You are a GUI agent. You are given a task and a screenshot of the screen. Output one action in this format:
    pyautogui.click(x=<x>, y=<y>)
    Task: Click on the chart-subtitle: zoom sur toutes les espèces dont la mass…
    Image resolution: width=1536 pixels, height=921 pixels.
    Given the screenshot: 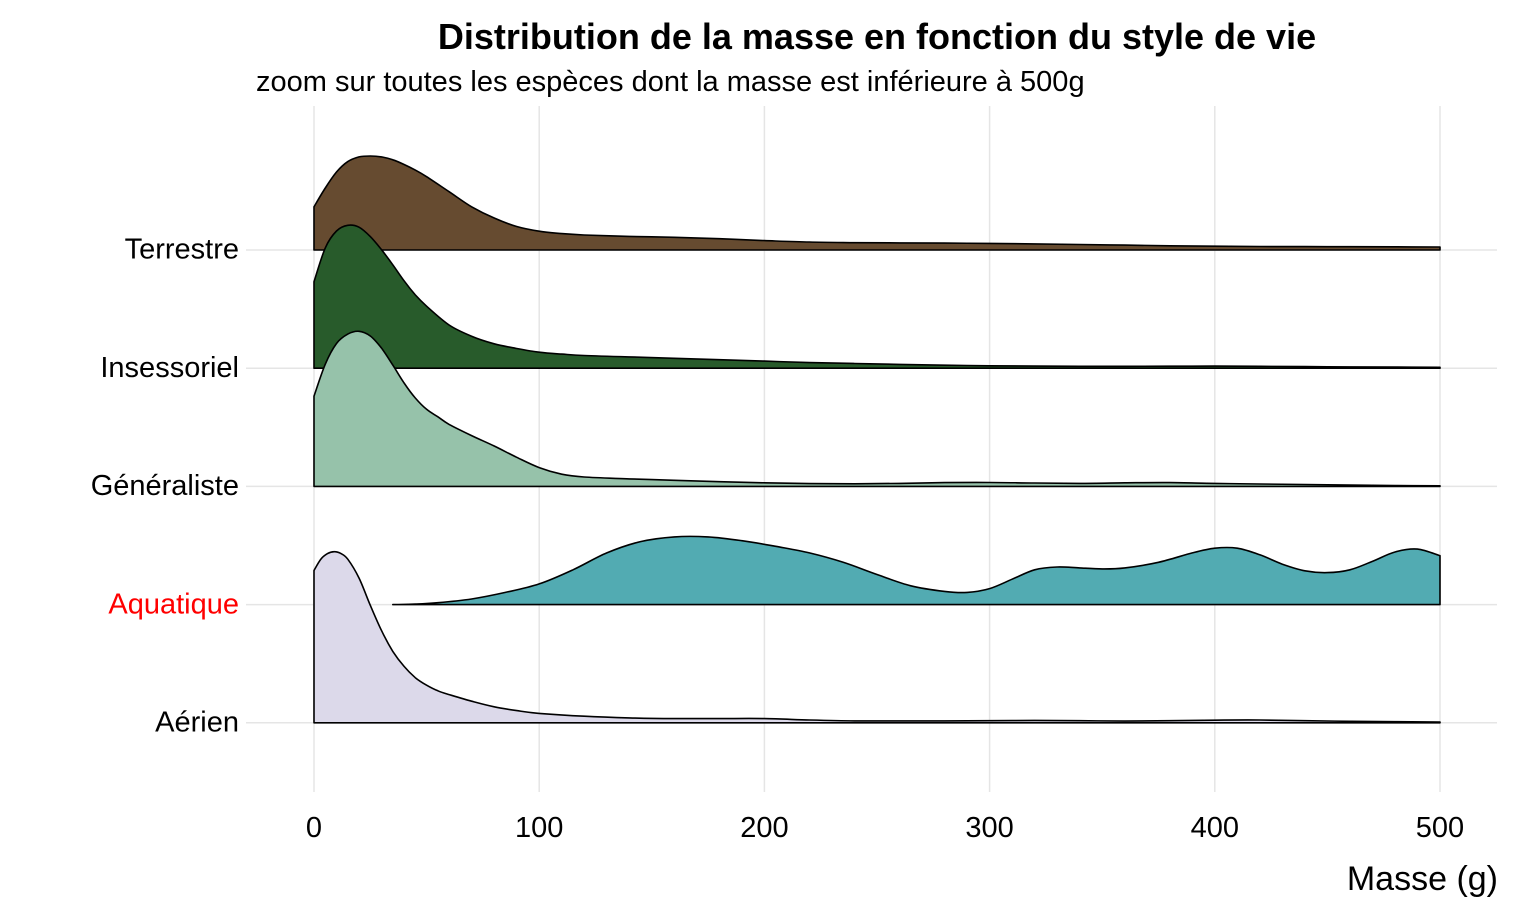 What is the action you would take?
    pyautogui.click(x=670, y=82)
    